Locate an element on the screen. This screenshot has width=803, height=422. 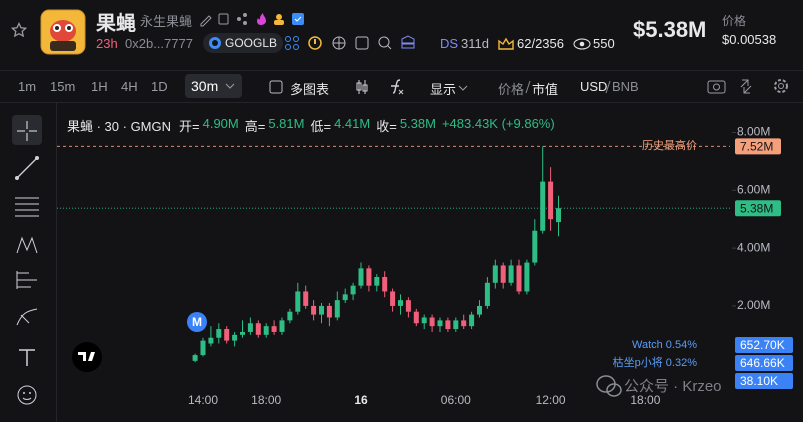
legend-value: 5.81M is located at coordinates (286, 123).